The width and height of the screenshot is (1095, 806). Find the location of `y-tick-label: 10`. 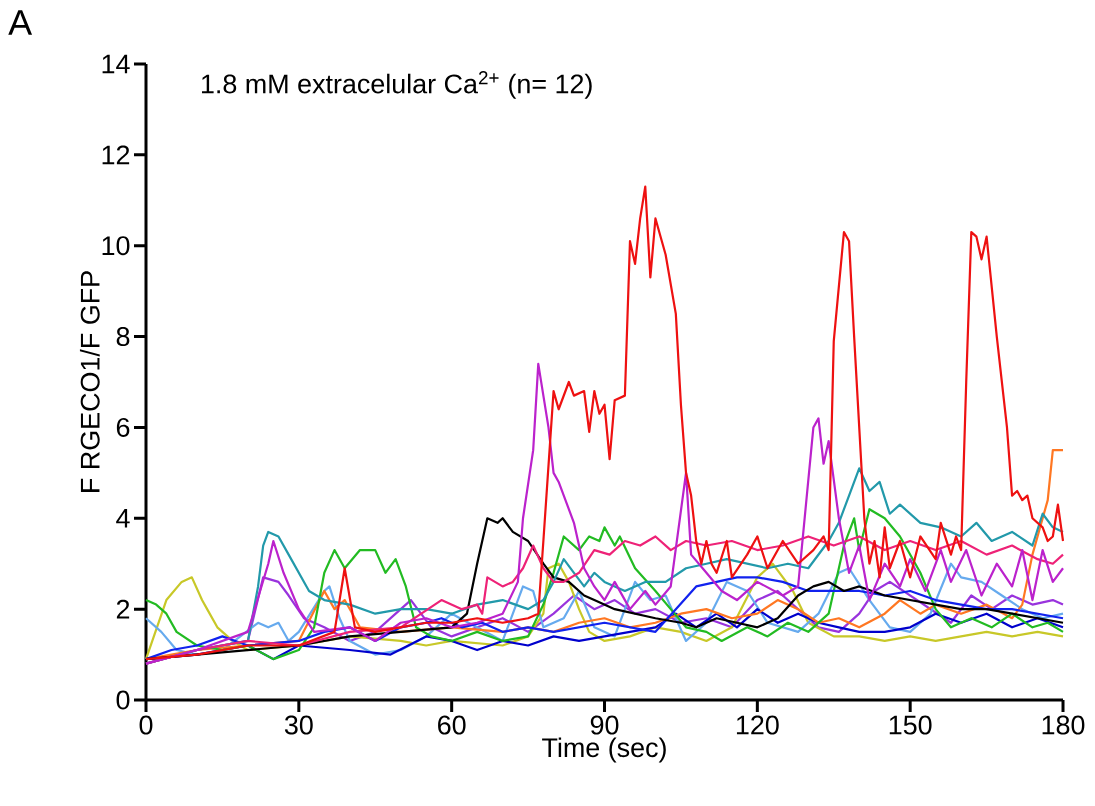

y-tick-label: 10 is located at coordinates (116, 246).